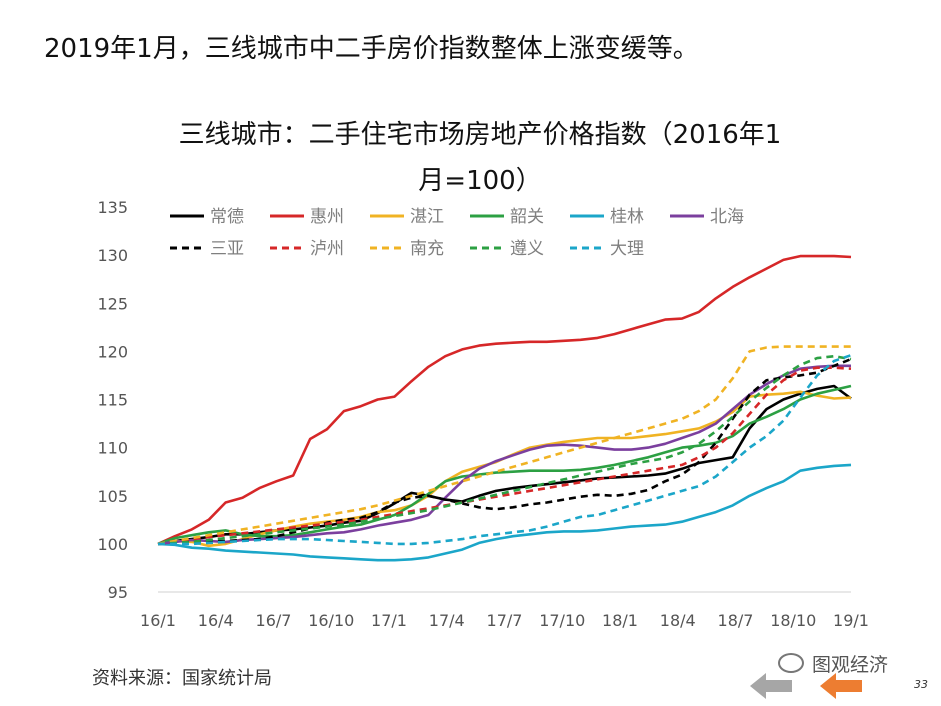 This screenshot has width=941, height=706. What do you see at coordinates (480, 181) in the screenshot?
I see `chart-title-line-2: 月=100）` at bounding box center [480, 181].